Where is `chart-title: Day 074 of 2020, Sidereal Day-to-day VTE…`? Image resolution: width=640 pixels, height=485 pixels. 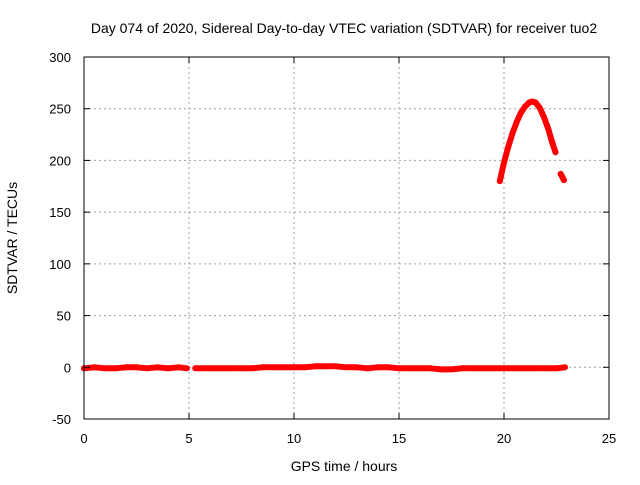
chart-title: Day 074 of 2020, Sidereal Day-to-day VTE… is located at coordinates (344, 28).